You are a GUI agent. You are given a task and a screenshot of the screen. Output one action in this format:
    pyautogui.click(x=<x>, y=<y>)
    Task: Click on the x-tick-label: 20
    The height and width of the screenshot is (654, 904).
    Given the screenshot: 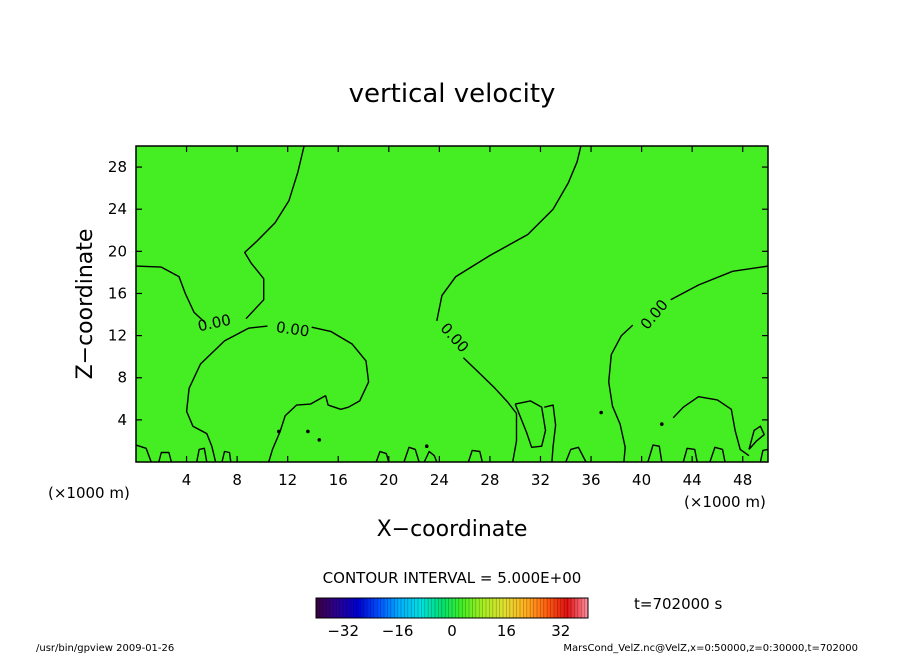 What is the action you would take?
    pyautogui.click(x=388, y=480)
    